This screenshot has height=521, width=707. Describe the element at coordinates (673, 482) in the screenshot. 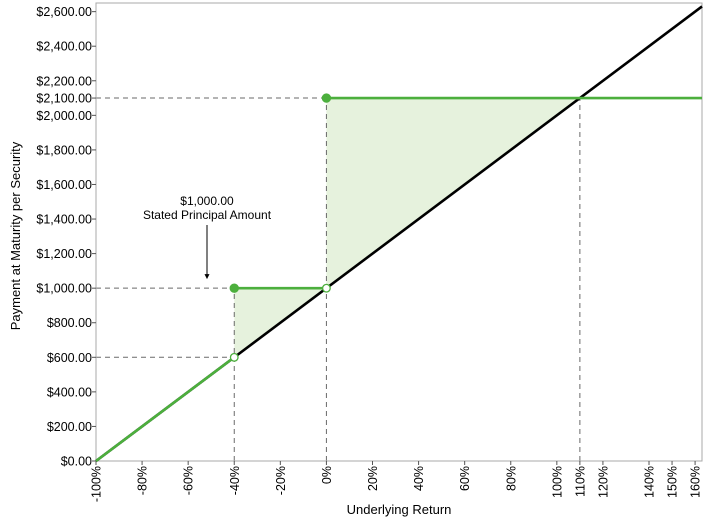

I see `x-tick-label: 150%` at that location.